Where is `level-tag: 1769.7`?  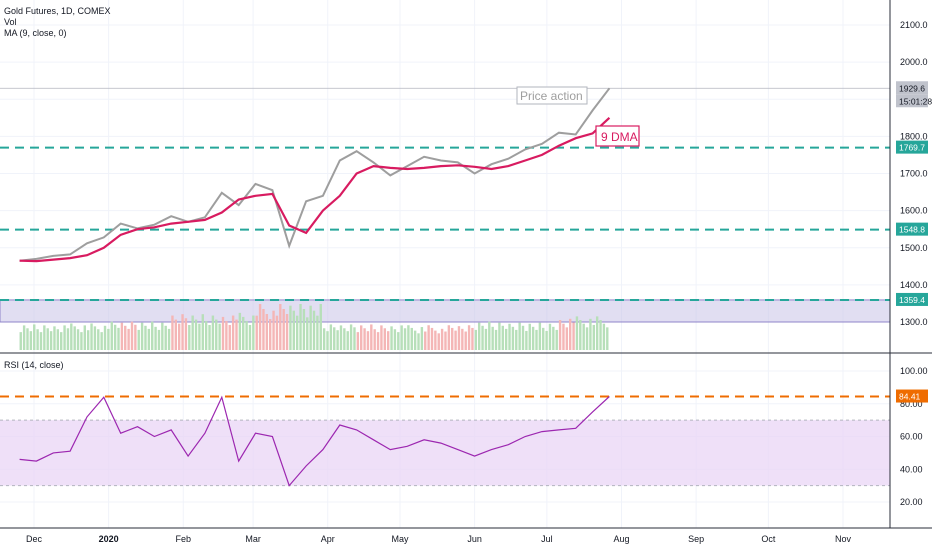
level-tag: 1769.7 is located at coordinates (912, 148).